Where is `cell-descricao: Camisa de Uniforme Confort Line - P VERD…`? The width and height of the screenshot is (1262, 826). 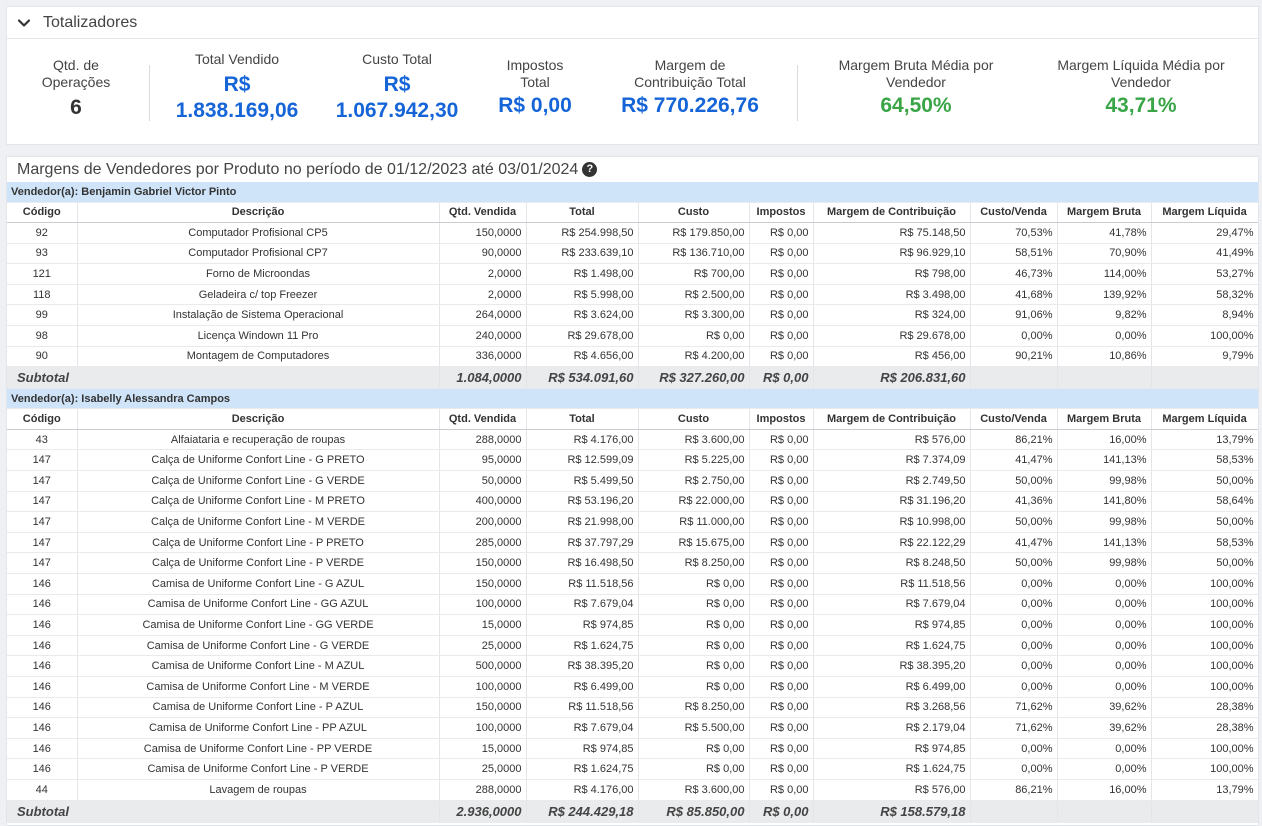
cell-descricao: Camisa de Uniforme Confort Line - P VERD… is located at coordinates (258, 769).